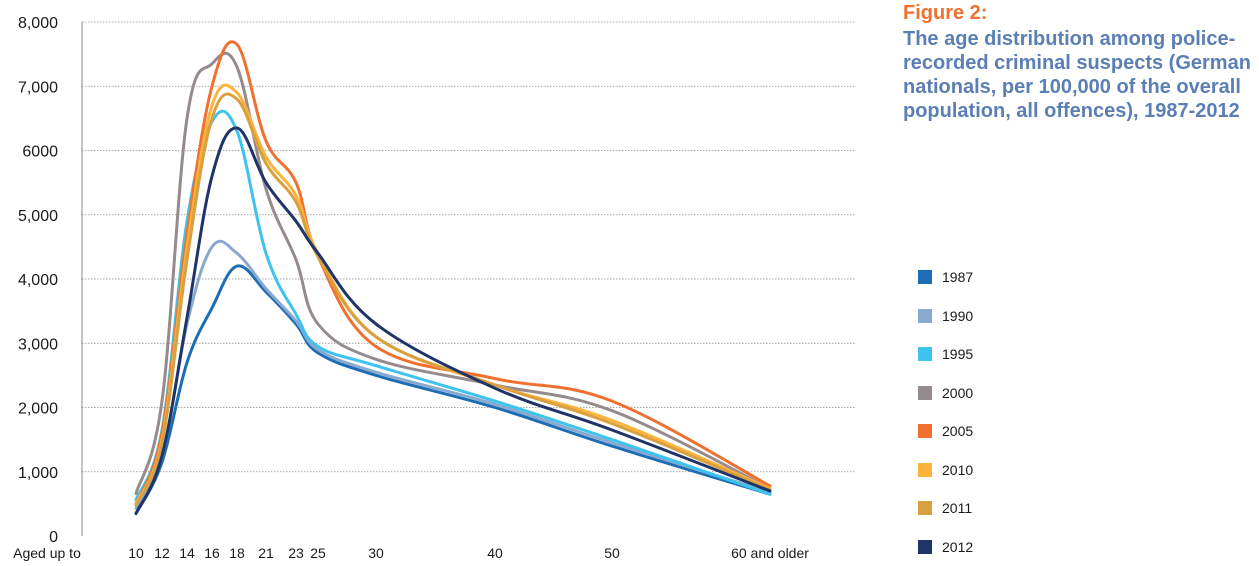 The width and height of the screenshot is (1259, 566). Describe the element at coordinates (38, 344) in the screenshot. I see `y-tick-label: 3,000` at that location.